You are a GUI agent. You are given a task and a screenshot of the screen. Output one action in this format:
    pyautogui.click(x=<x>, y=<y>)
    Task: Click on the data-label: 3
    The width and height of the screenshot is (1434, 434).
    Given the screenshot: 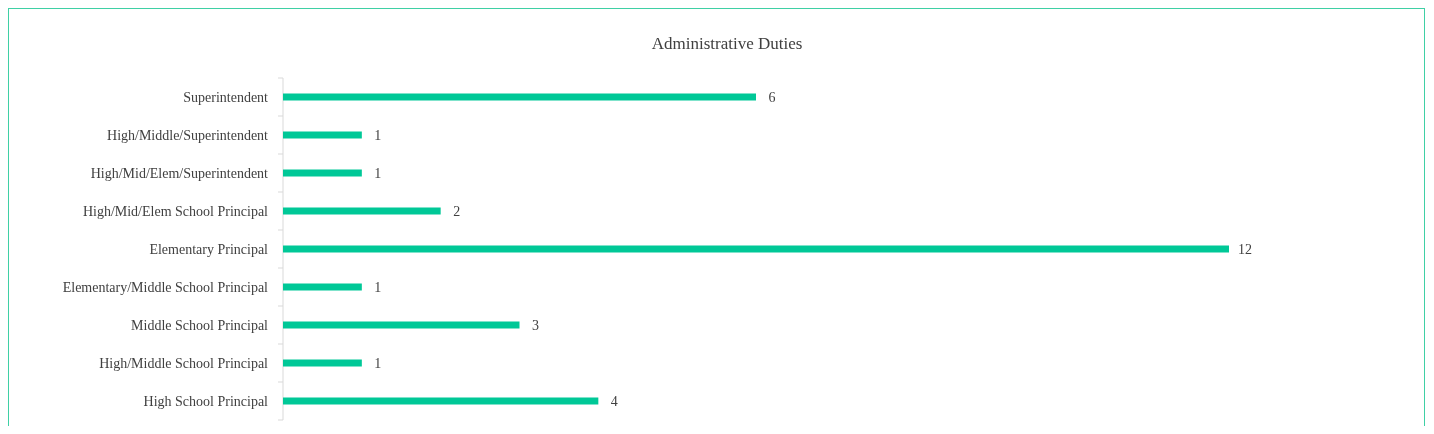 What is the action you would take?
    pyautogui.click(x=535, y=325)
    